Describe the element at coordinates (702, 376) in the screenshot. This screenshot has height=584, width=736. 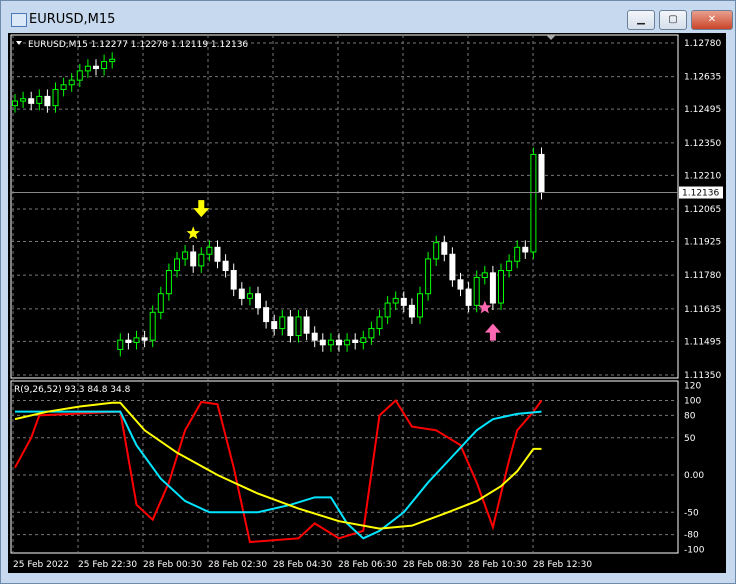
I see `price-tick-label: 1.11350` at that location.